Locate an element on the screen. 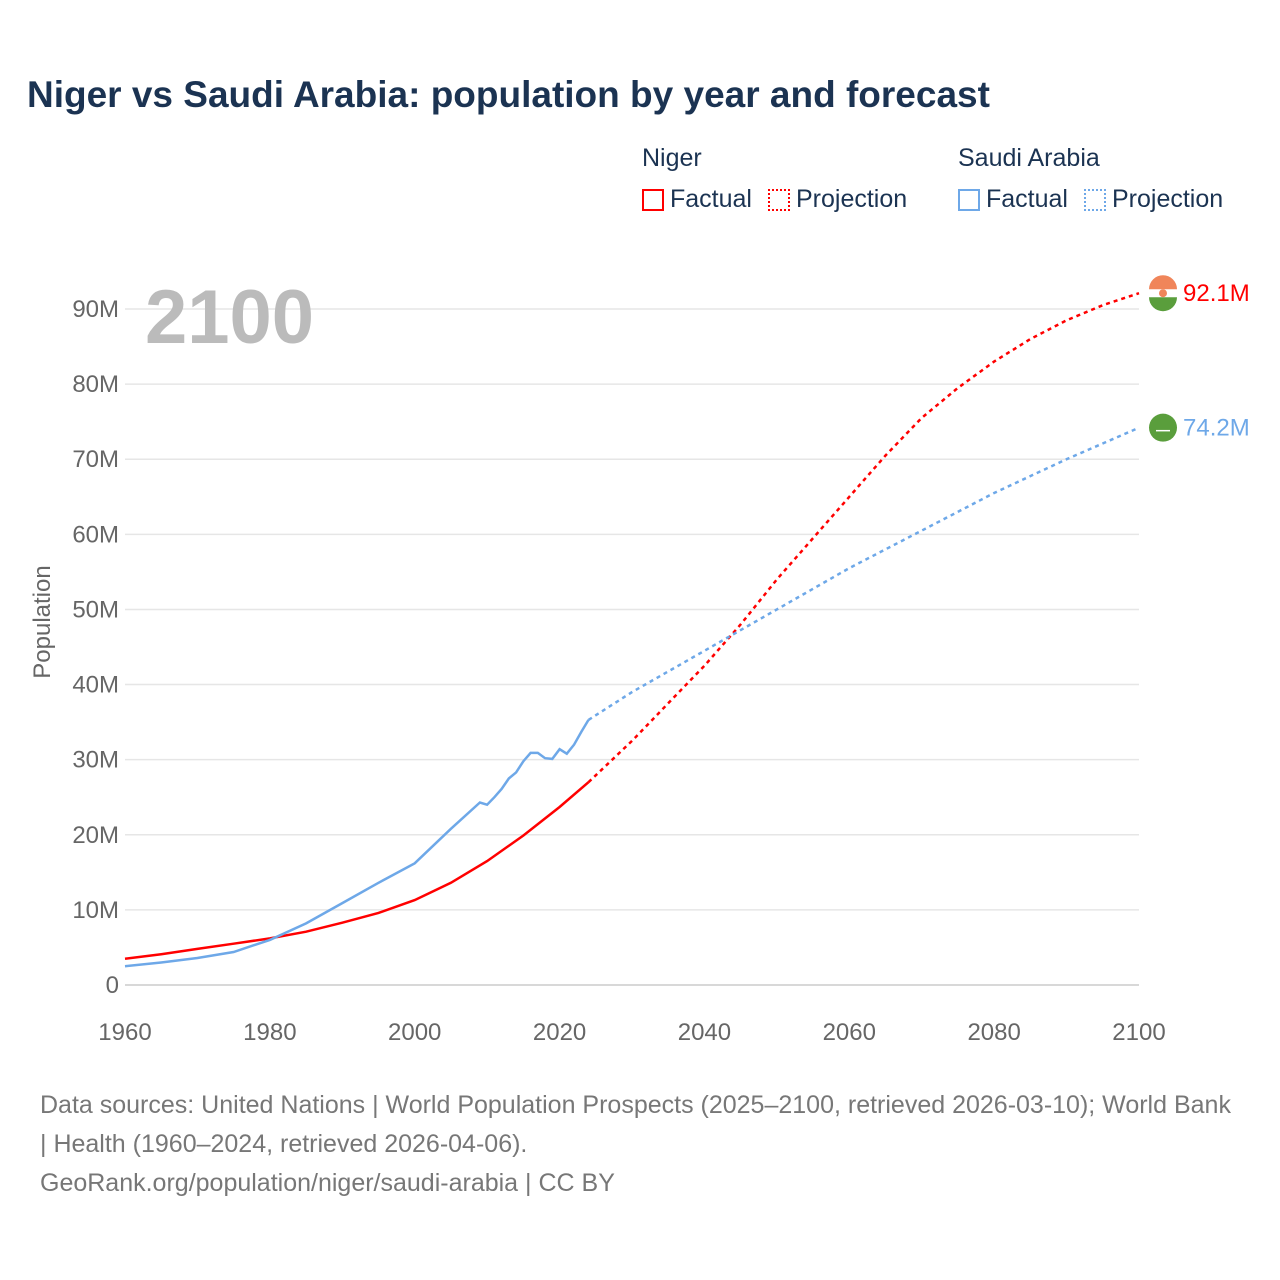 The image size is (1280, 1280). legend-niger: Niger Factual Projection is located at coordinates (774, 179).